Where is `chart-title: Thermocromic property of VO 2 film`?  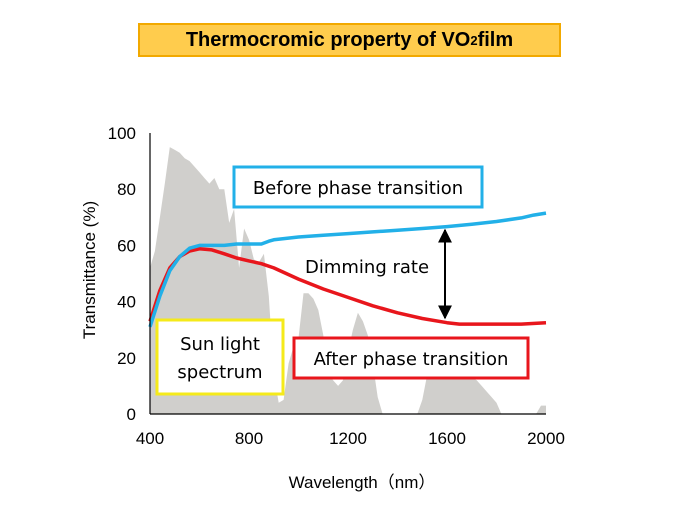
chart-title: Thermocromic property of VO 2 film is located at coordinates (349, 40).